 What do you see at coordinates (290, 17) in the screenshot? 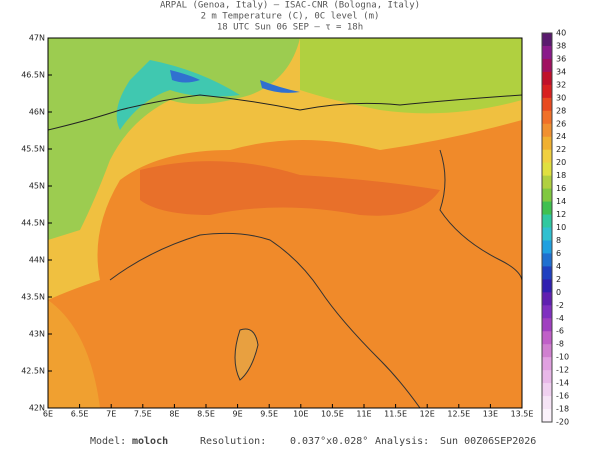
I see `header-line: 2 m Temperature (C), 0C level (m)` at bounding box center [290, 17].